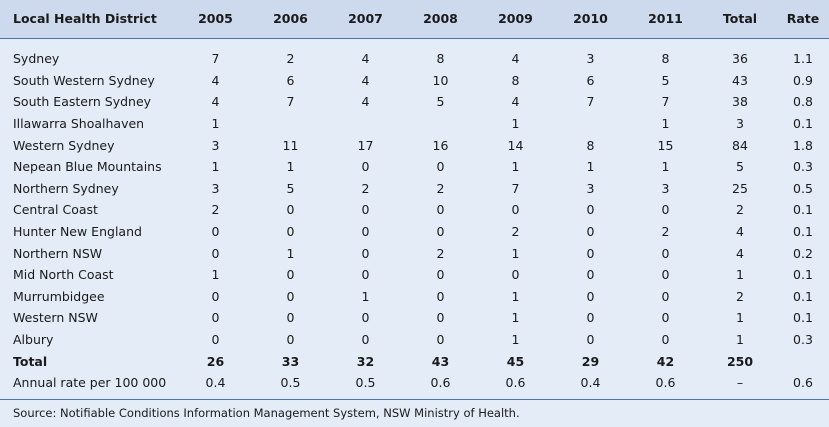 This screenshot has width=829, height=427. Describe the element at coordinates (515, 361) in the screenshot. I see `table-cell: 45` at that location.